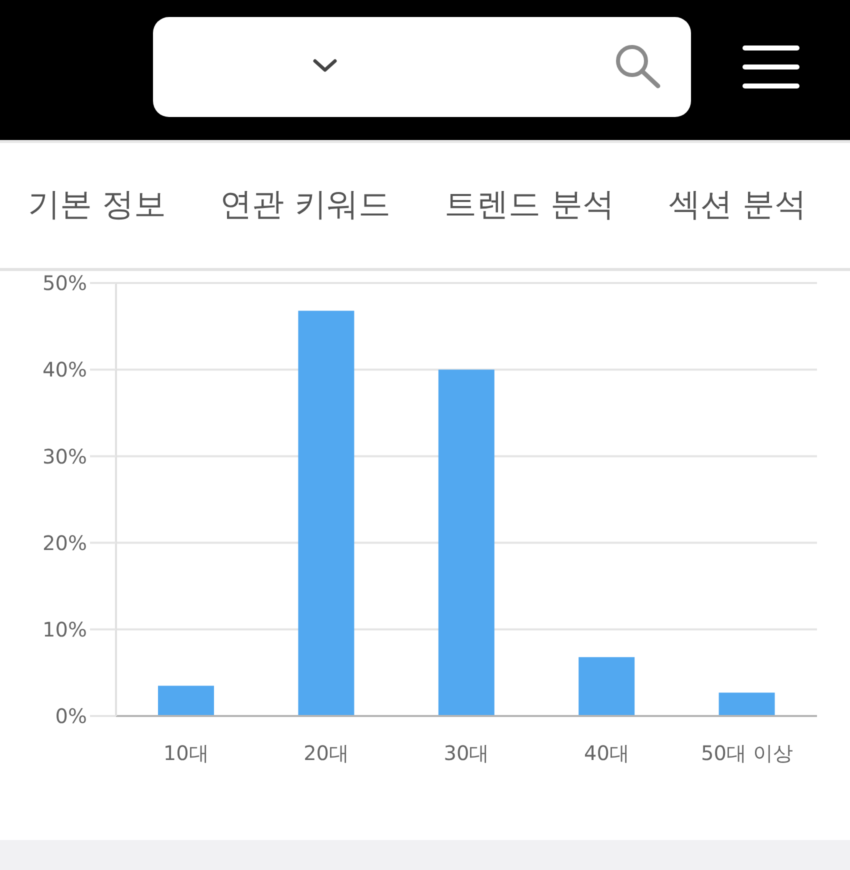 This screenshot has height=870, width=850. What do you see at coordinates (746, 753) in the screenshot?
I see `x-tick-label: 50대 이상` at bounding box center [746, 753].